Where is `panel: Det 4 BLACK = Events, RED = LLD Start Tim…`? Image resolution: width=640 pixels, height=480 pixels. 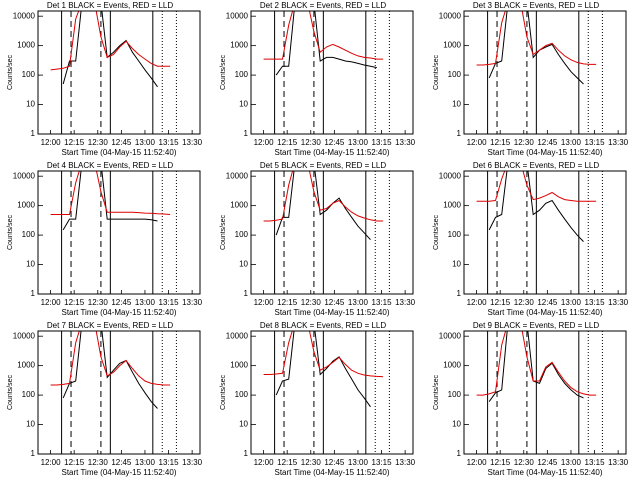 panel: Det 4 BLACK = Events, RED = LLD Start Tim… is located at coordinates (105, 239).